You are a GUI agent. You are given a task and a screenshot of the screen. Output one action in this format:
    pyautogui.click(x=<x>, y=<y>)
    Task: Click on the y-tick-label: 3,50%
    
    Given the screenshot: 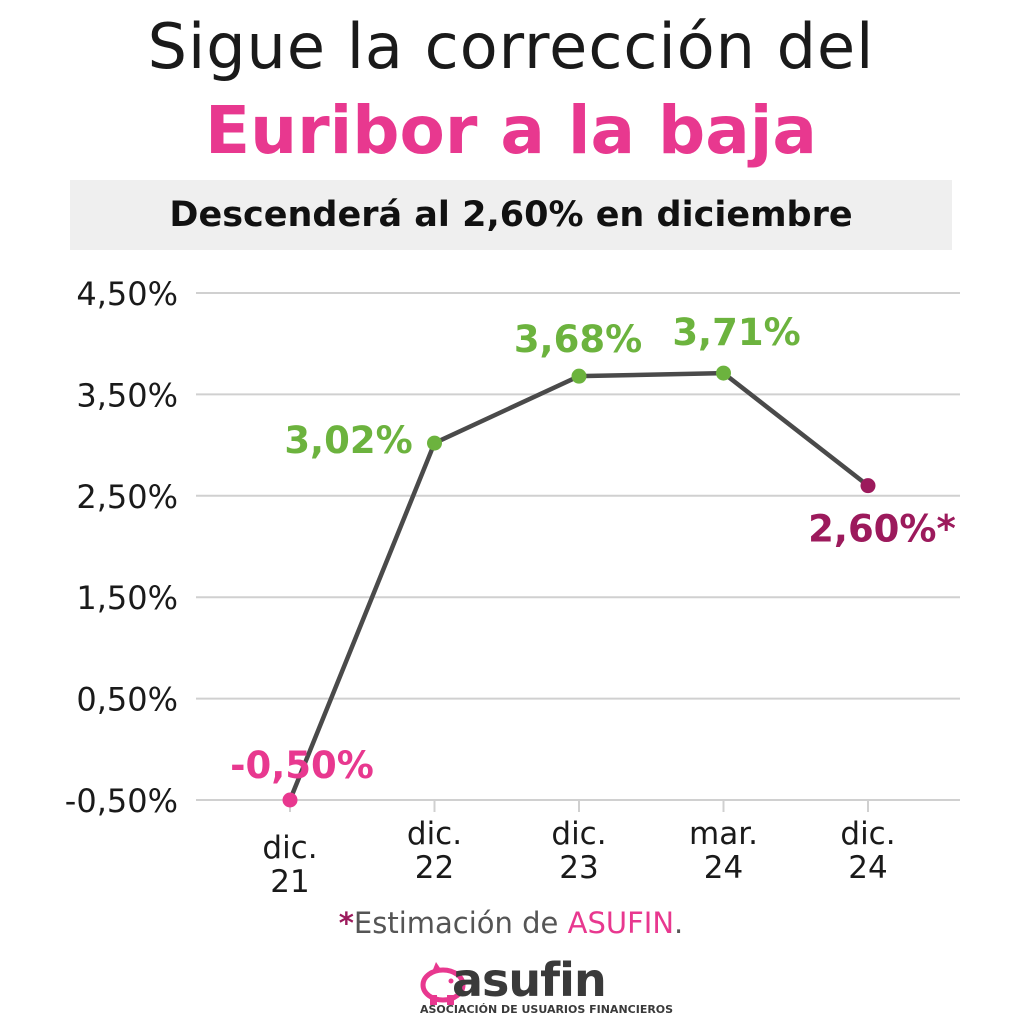 What is the action you would take?
    pyautogui.click(x=127, y=395)
    